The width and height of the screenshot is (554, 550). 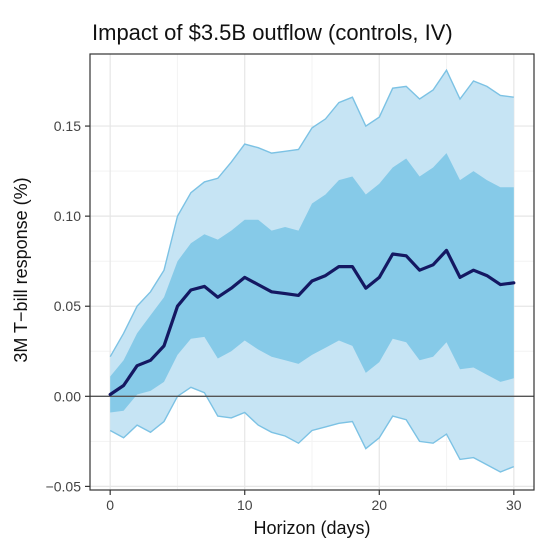 I want to click on y-axis: −0.05 0.00 0.05 0.10 0.15, so click(x=68, y=306).